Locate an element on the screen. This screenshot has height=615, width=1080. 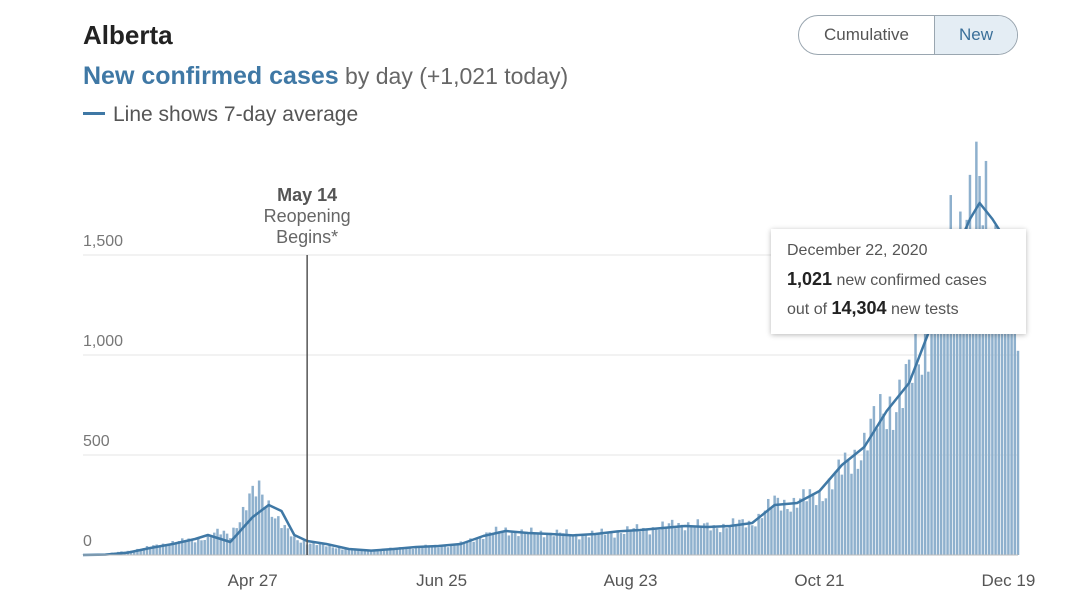
tooltip-cases-text: new confirmed cases is located at coordinates (909, 280).